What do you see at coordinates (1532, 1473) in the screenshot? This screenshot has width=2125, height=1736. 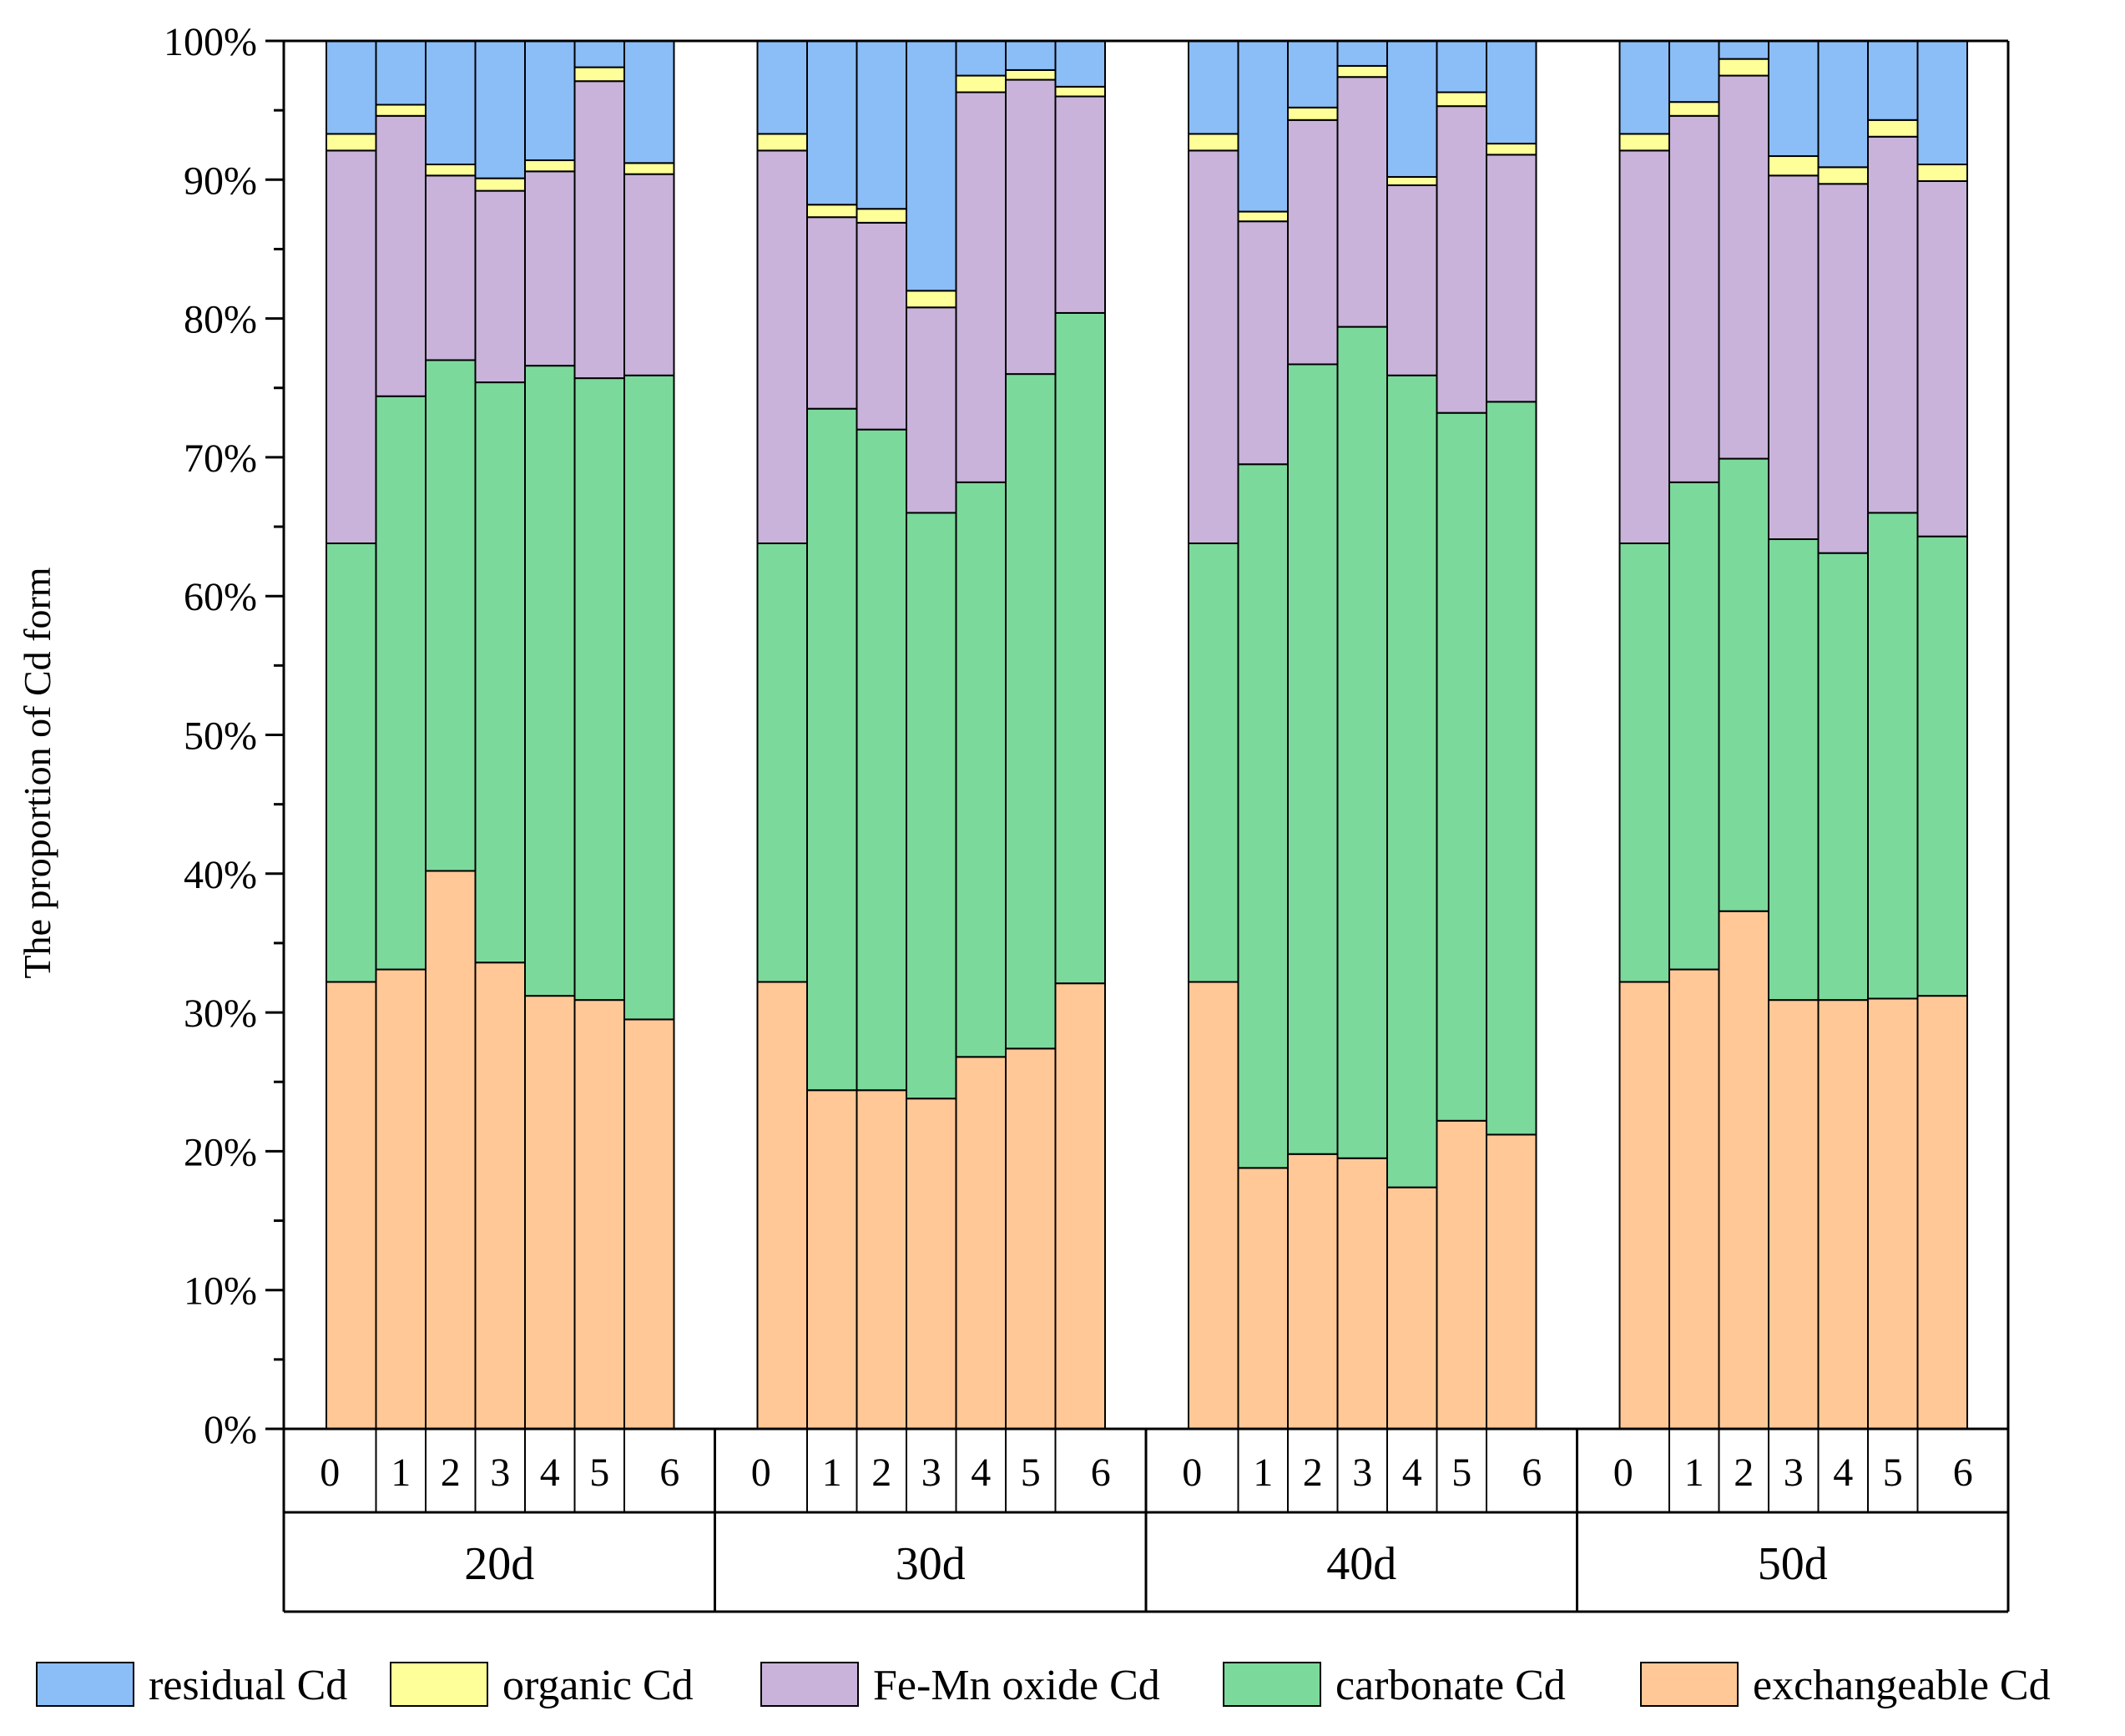 I see `x-tick-label-40d-6: 6` at bounding box center [1532, 1473].